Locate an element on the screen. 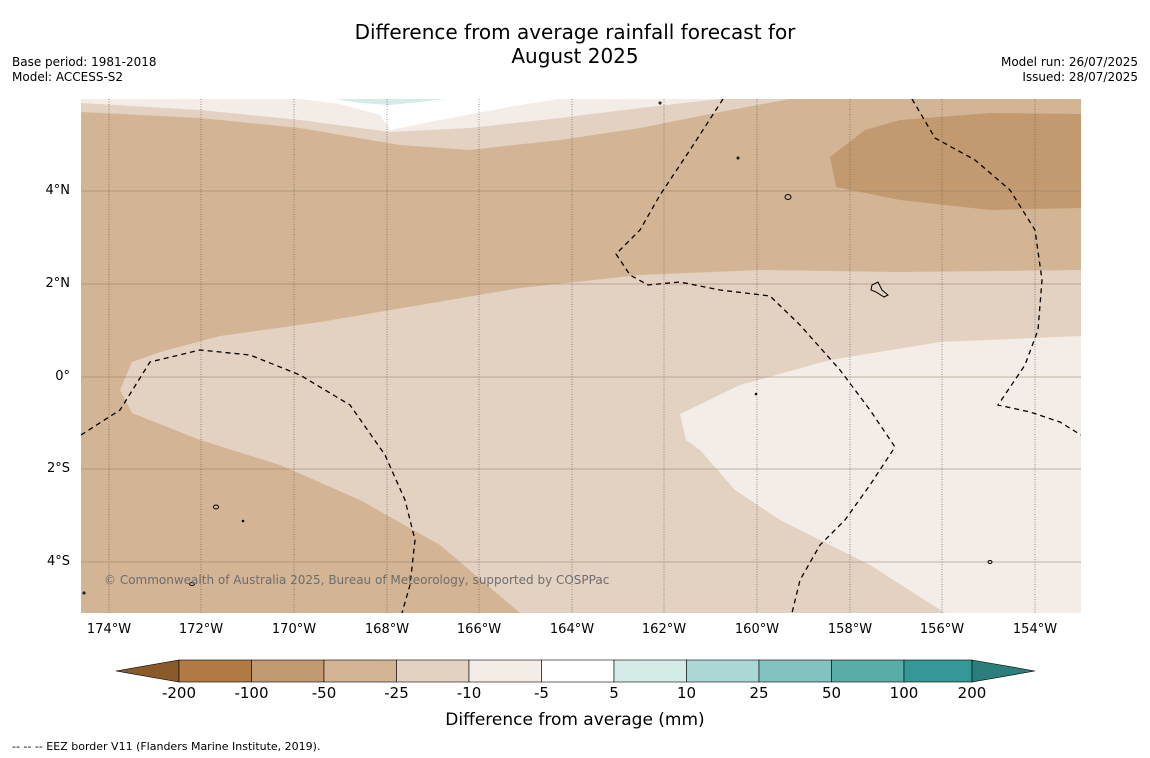  region-slight-southeast is located at coordinates (880, 474).